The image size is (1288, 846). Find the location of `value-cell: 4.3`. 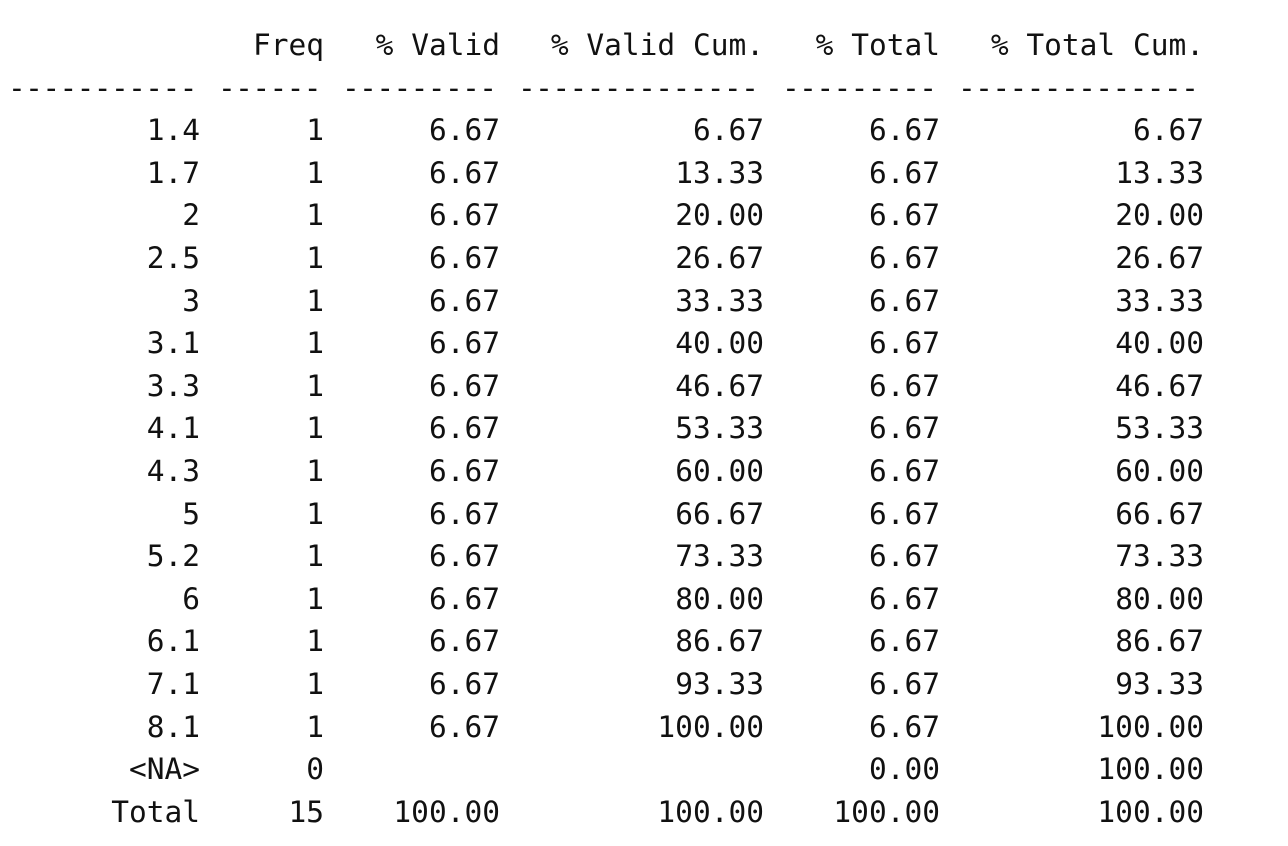

value-cell: 4.3 is located at coordinates (173, 470).